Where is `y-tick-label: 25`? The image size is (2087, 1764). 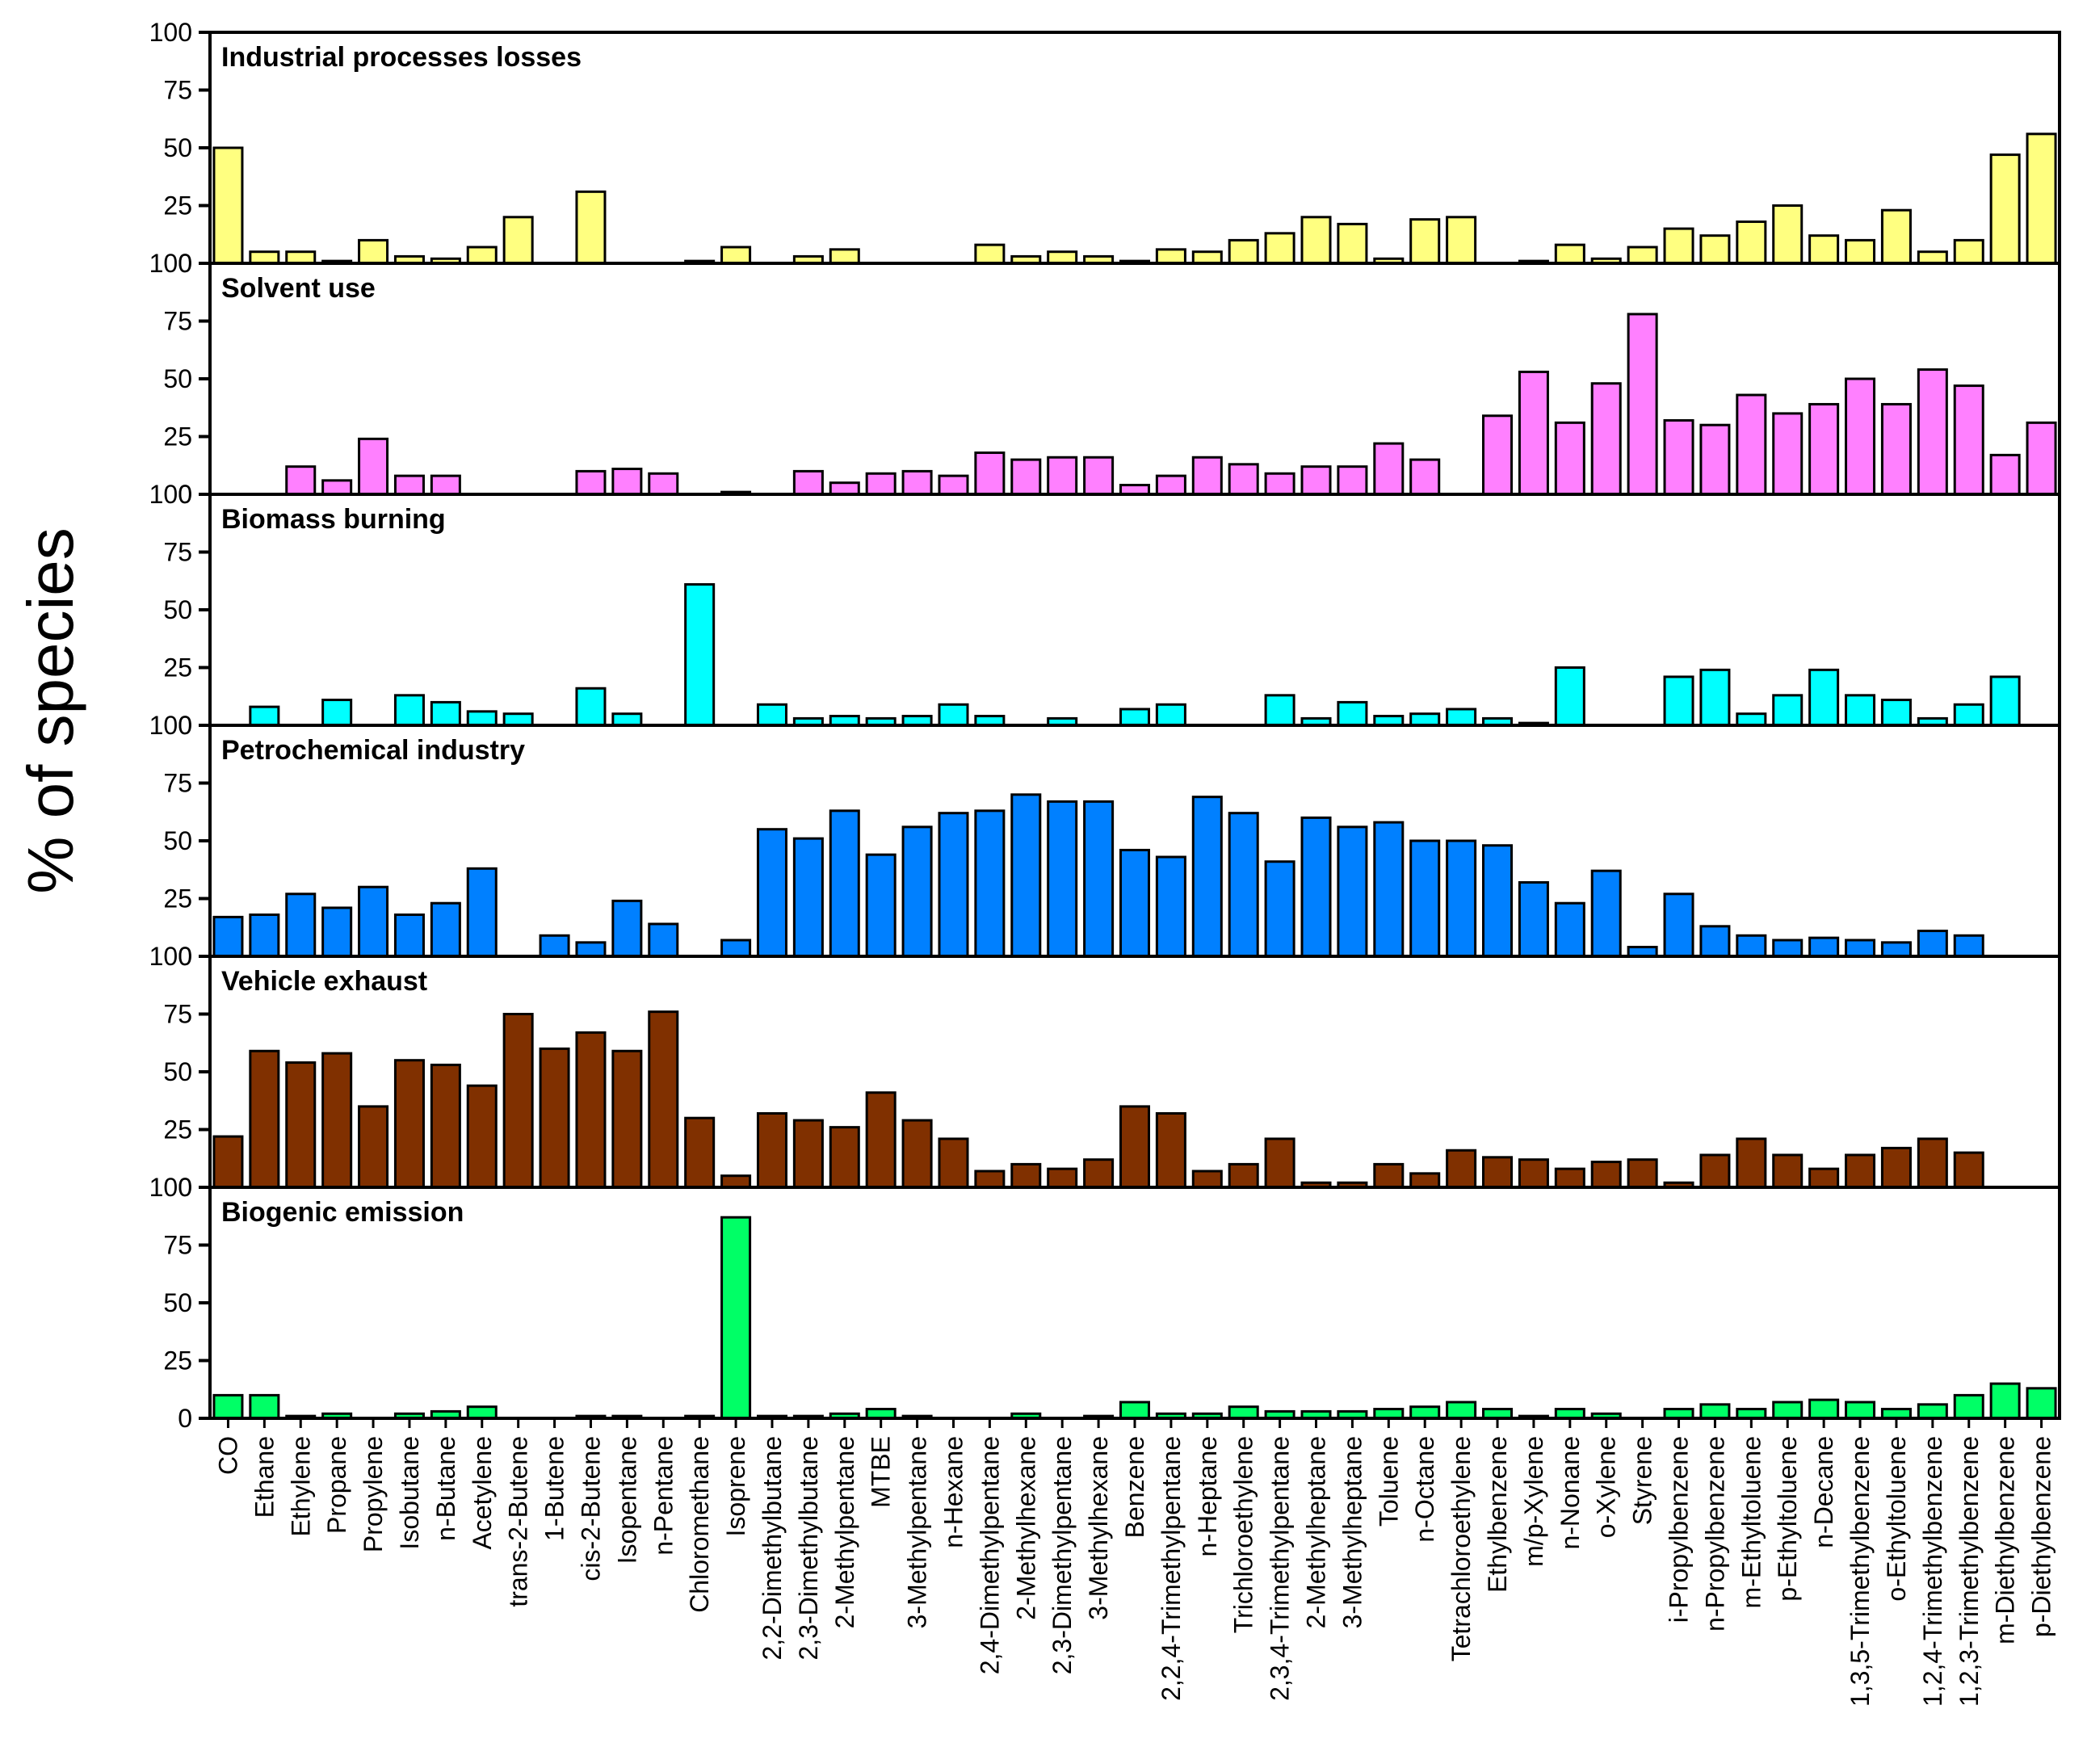
y-tick-label: 25 is located at coordinates (177, 1130).